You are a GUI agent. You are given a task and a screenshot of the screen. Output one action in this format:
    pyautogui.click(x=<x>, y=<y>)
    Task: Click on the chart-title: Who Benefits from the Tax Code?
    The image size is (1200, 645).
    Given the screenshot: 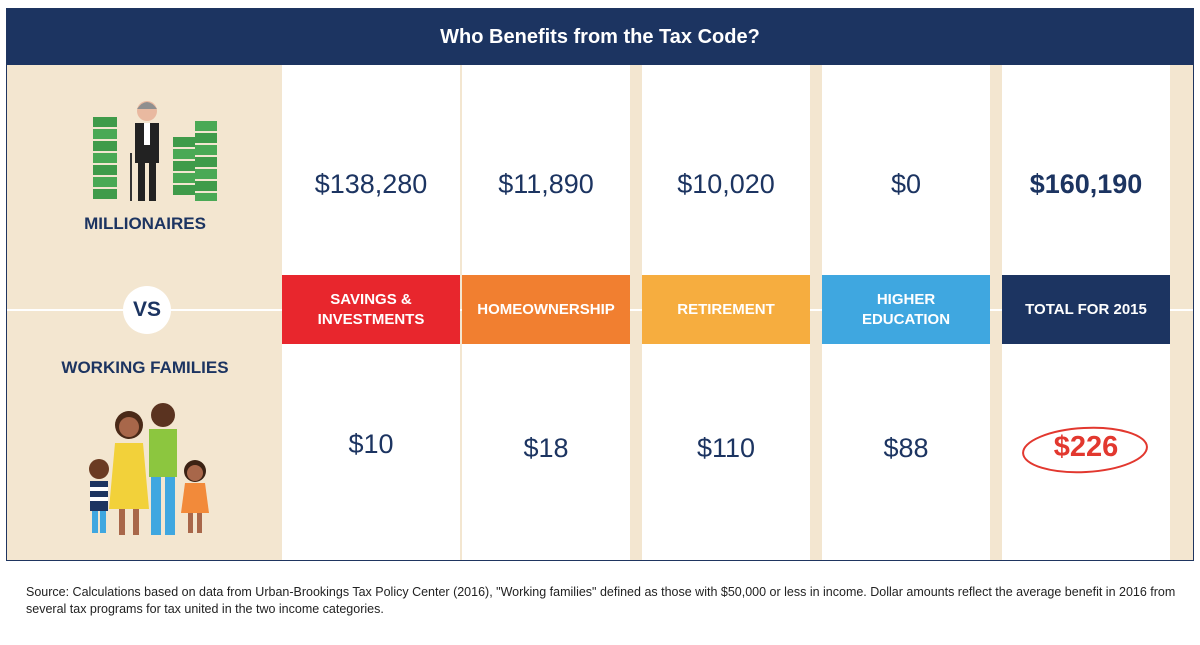 What is the action you would take?
    pyautogui.click(x=600, y=37)
    